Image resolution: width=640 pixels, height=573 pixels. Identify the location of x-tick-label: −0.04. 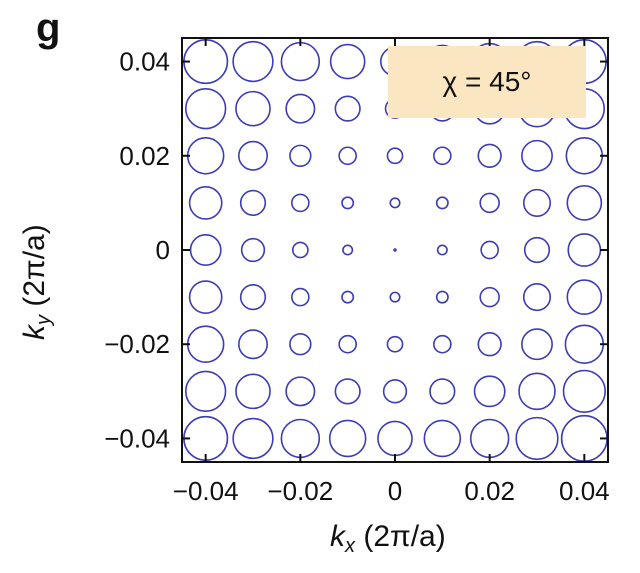
(206, 491).